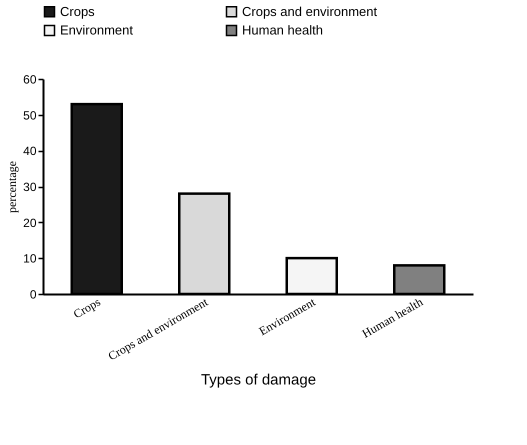 This screenshot has height=445, width=527. What do you see at coordinates (30, 259) in the screenshot?
I see `y-tick-label: 10` at bounding box center [30, 259].